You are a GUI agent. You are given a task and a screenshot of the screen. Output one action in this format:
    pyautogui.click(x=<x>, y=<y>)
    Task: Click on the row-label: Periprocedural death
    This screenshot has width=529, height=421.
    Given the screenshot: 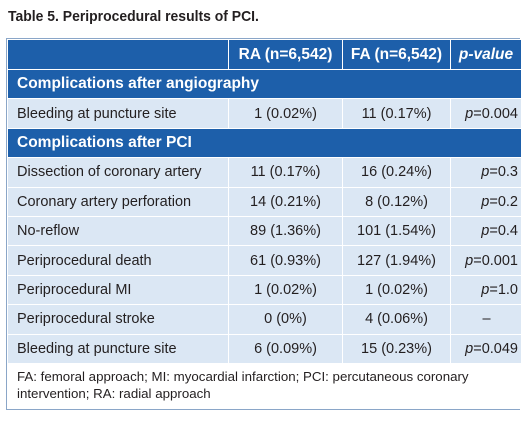 What is the action you would take?
    pyautogui.click(x=118, y=260)
    